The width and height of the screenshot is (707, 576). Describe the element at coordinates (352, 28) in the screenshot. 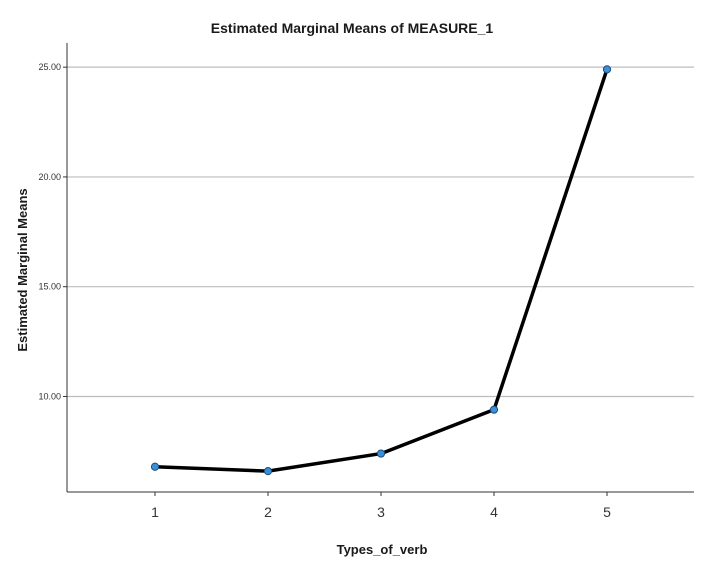

I see `chart-title: Estimated Marginal Means of MEASURE_1` at that location.